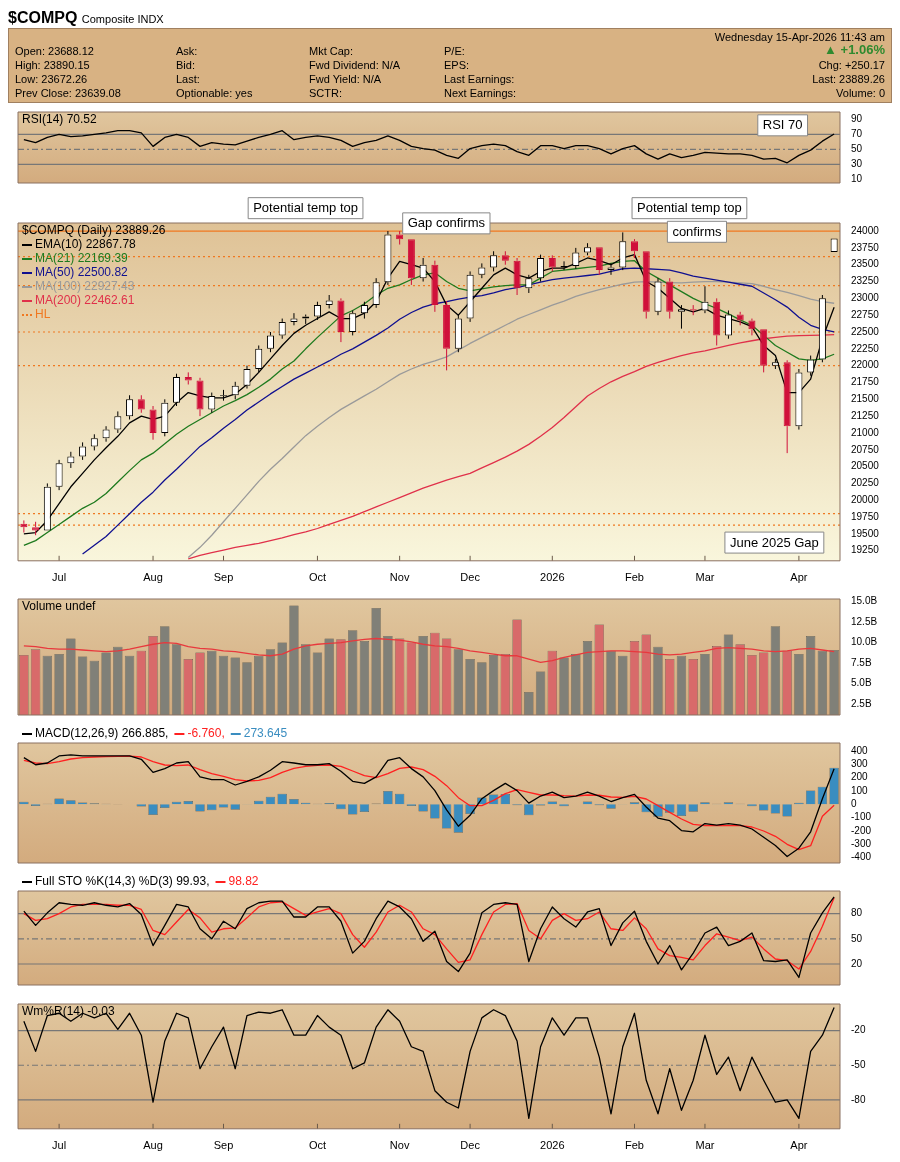 The height and width of the screenshot is (1162, 900). I want to click on legend-label: MA(21) 22169.39, so click(82, 258).